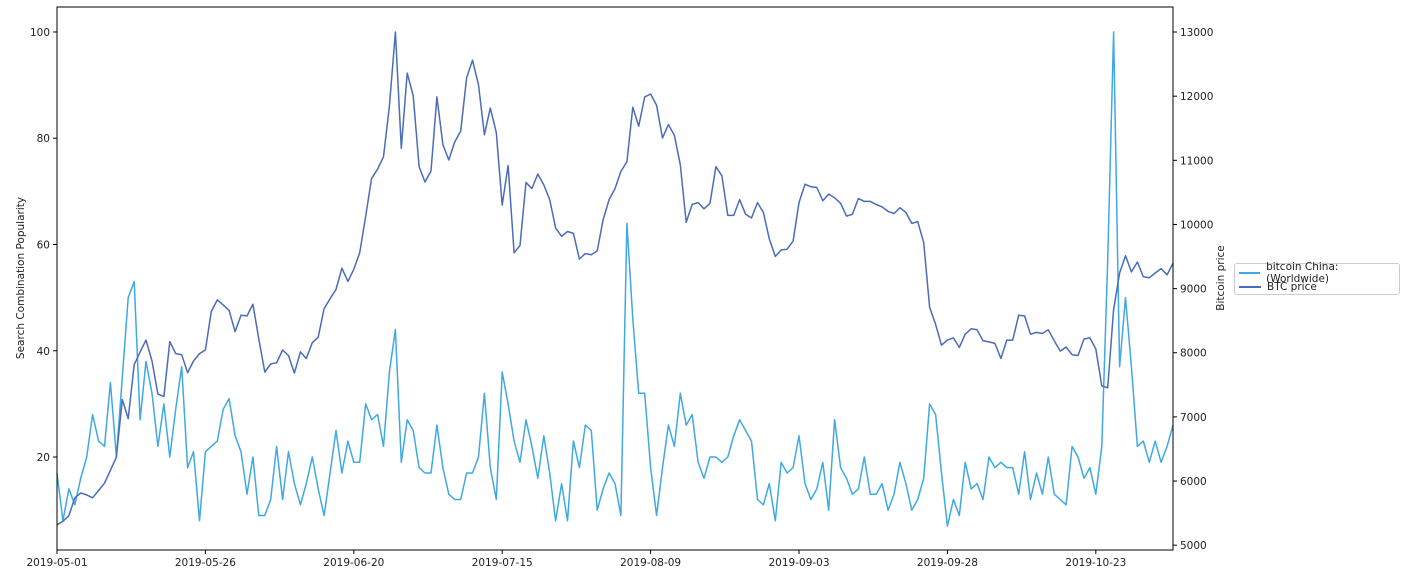  I want to click on x-tick-label: 2019-05-01, so click(56, 563).